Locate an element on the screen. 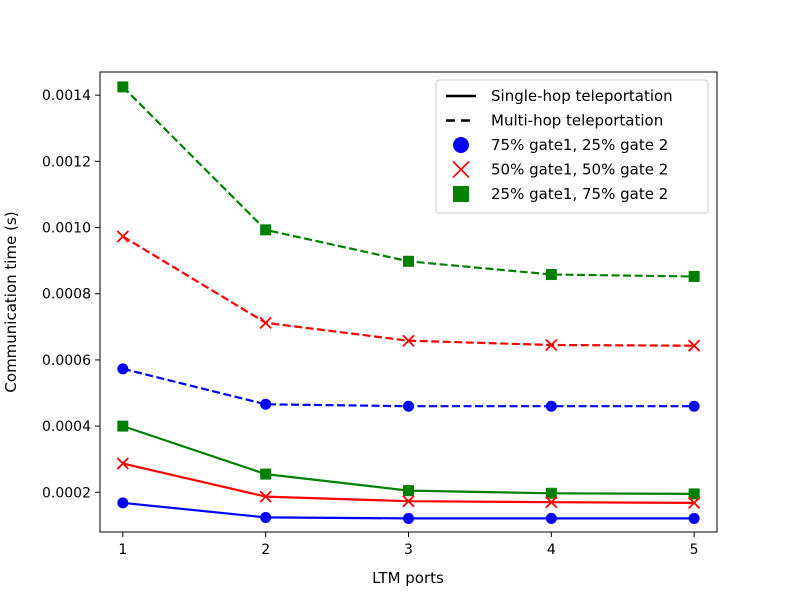  x-tick-label: 2 is located at coordinates (265, 550).